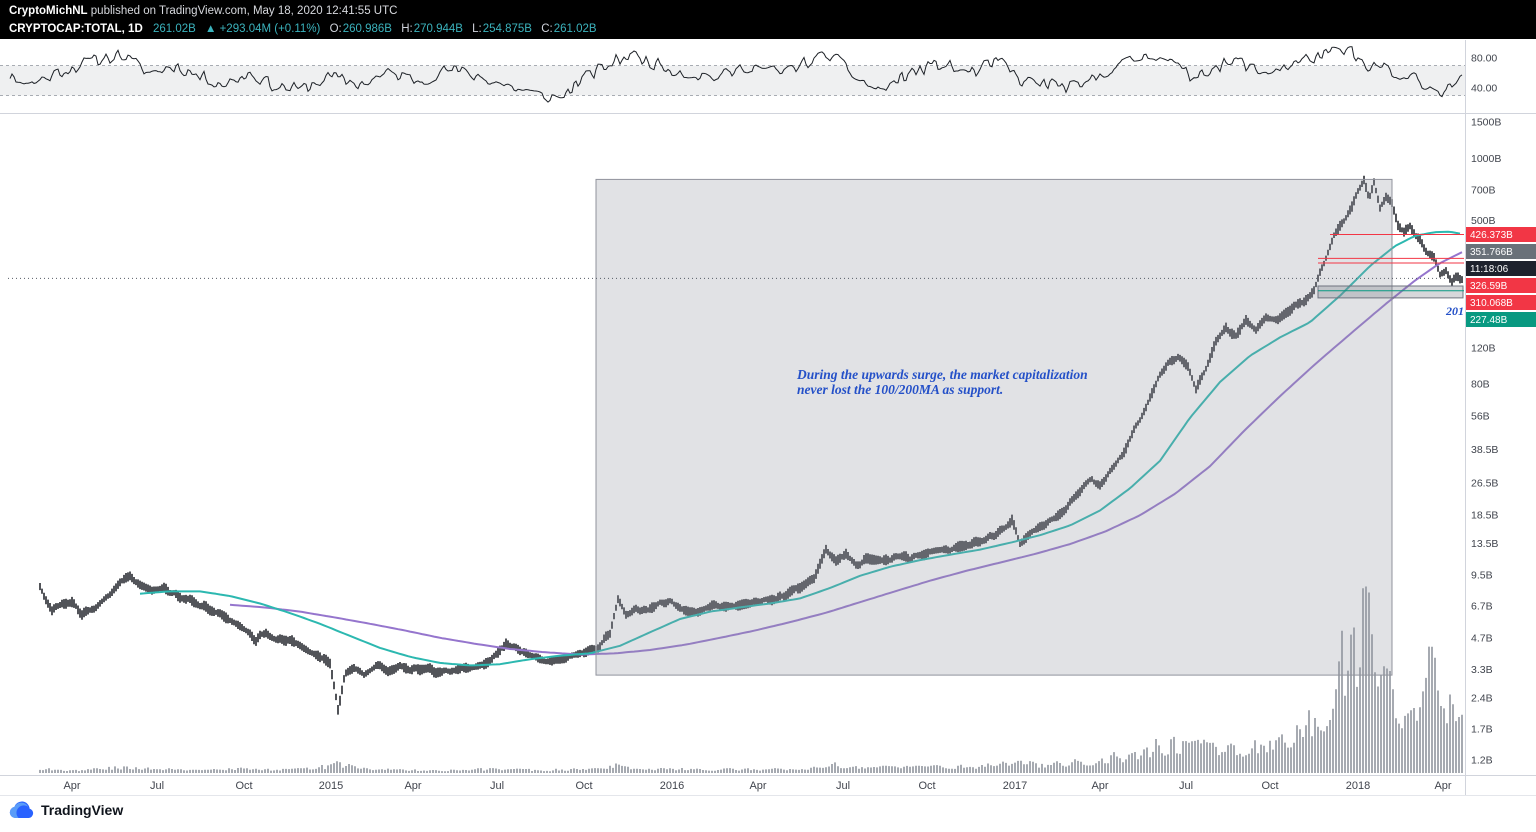  I want to click on oscillator-band, so click(732, 80).